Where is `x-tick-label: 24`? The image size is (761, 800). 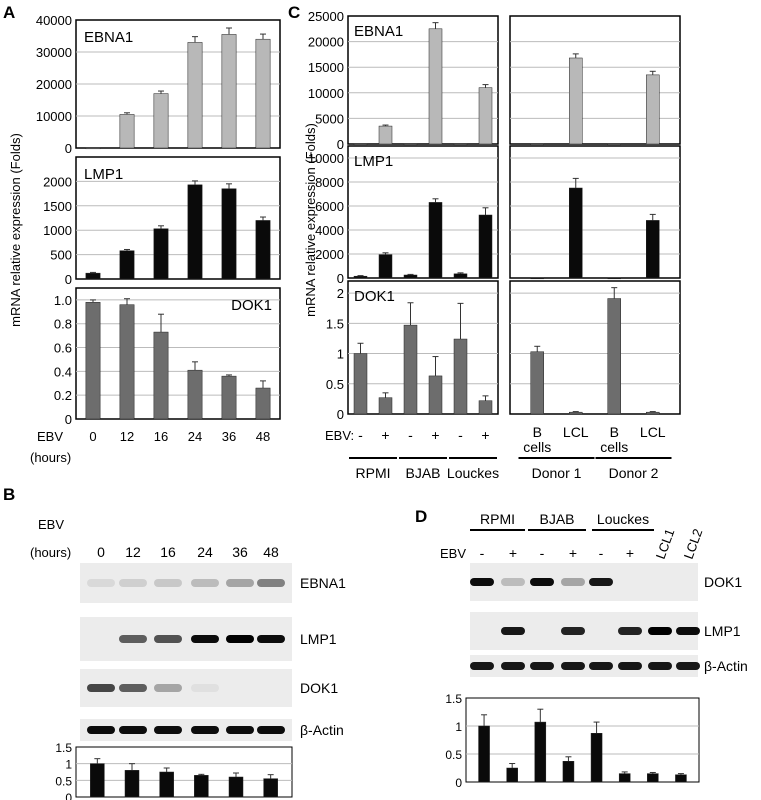
x-tick-label: 24 is located at coordinates (195, 436).